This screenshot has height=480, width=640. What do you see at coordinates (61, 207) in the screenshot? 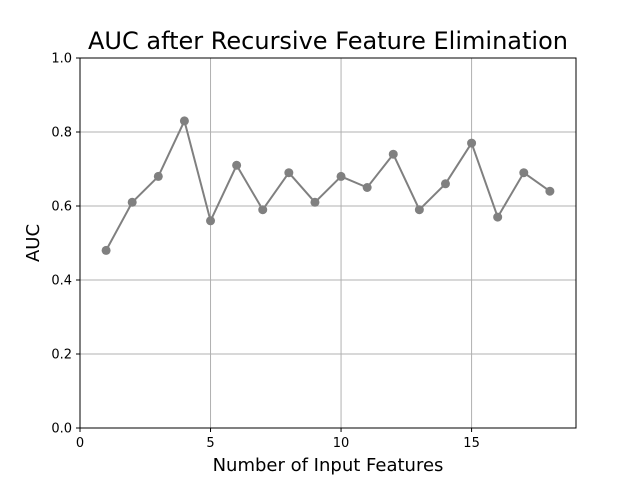
I see `y-tick-label: 0.6` at bounding box center [61, 207].